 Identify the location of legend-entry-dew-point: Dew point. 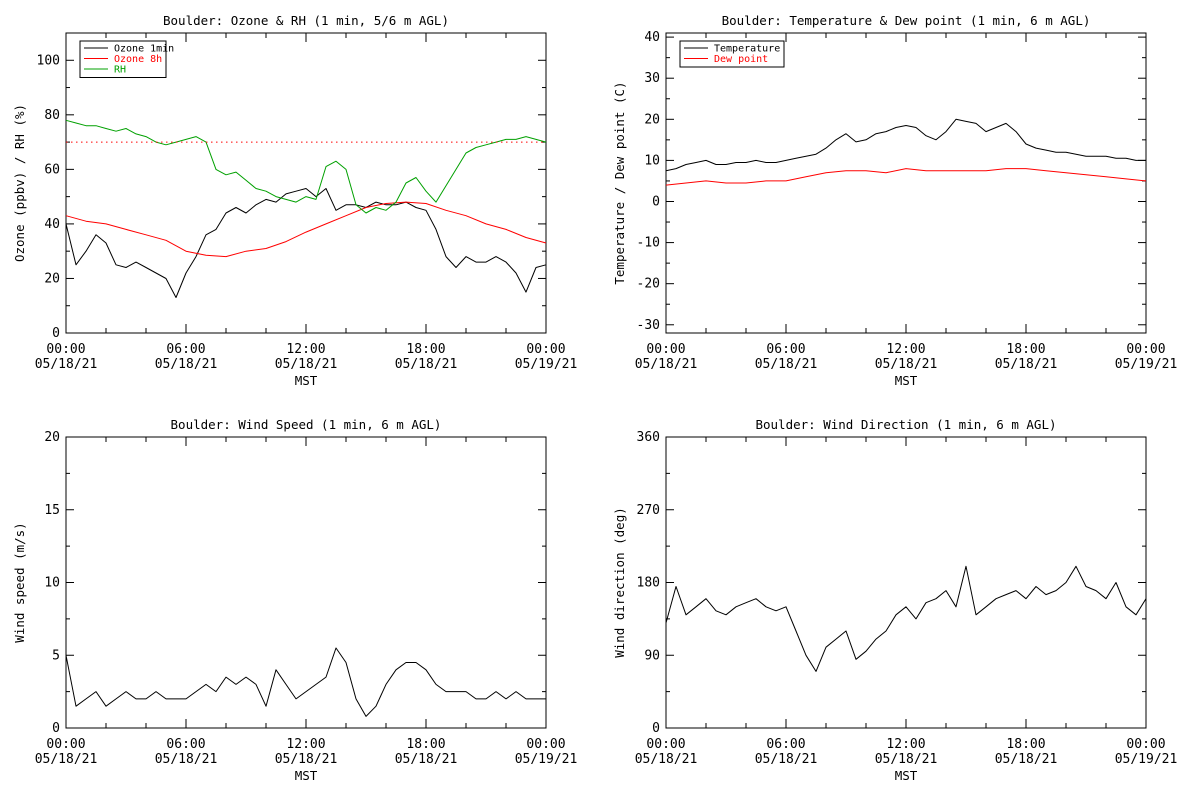
(741, 59).